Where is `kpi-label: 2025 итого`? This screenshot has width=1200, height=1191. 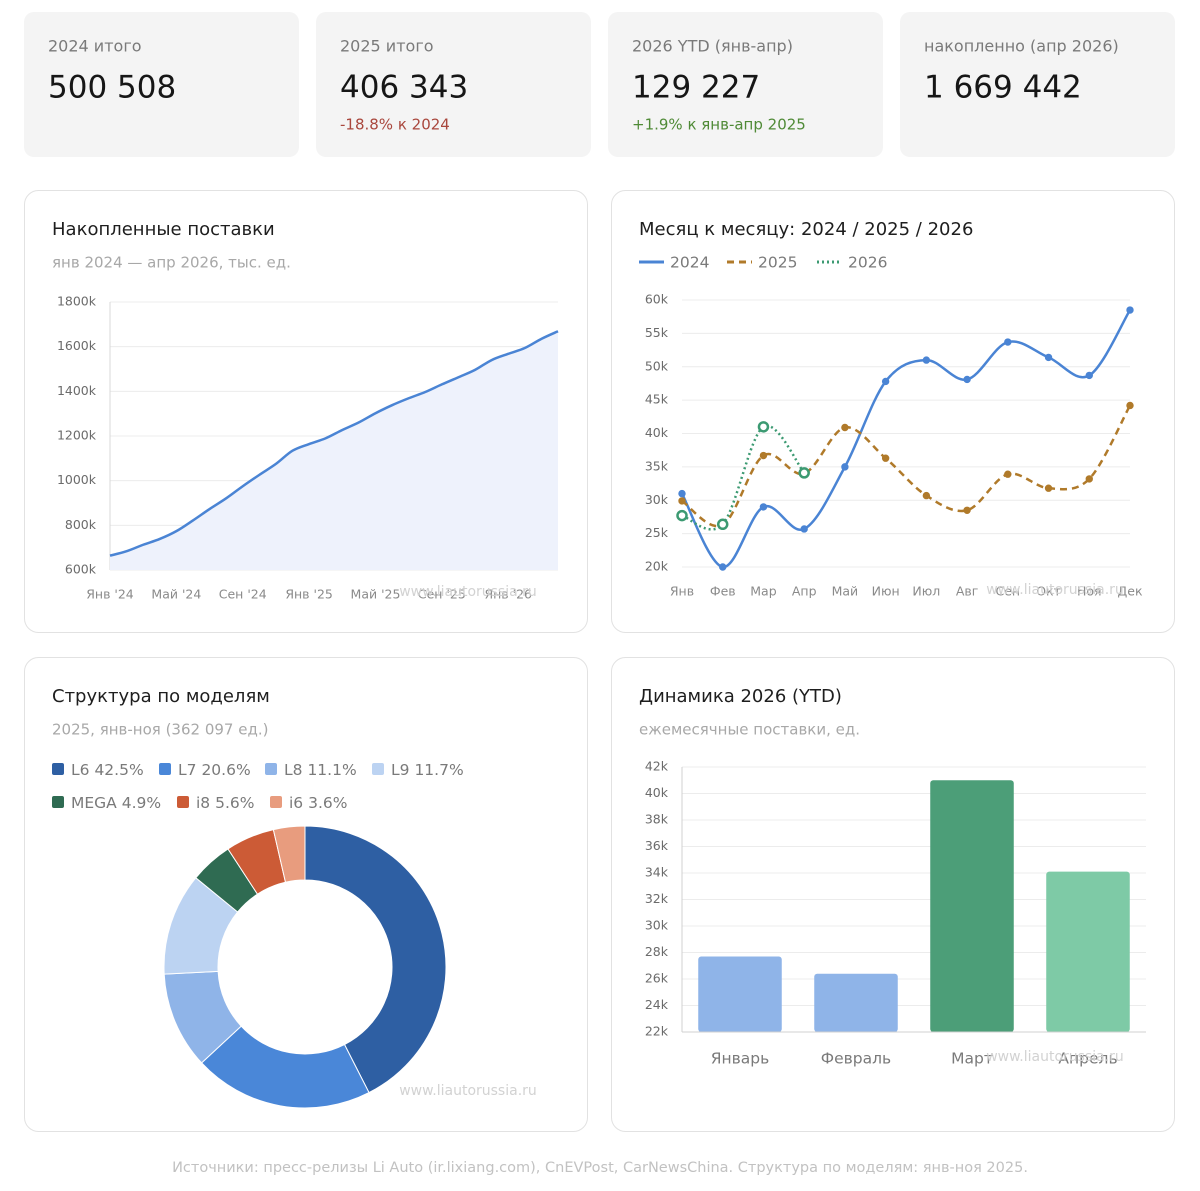 kpi-label: 2025 итого is located at coordinates (387, 46).